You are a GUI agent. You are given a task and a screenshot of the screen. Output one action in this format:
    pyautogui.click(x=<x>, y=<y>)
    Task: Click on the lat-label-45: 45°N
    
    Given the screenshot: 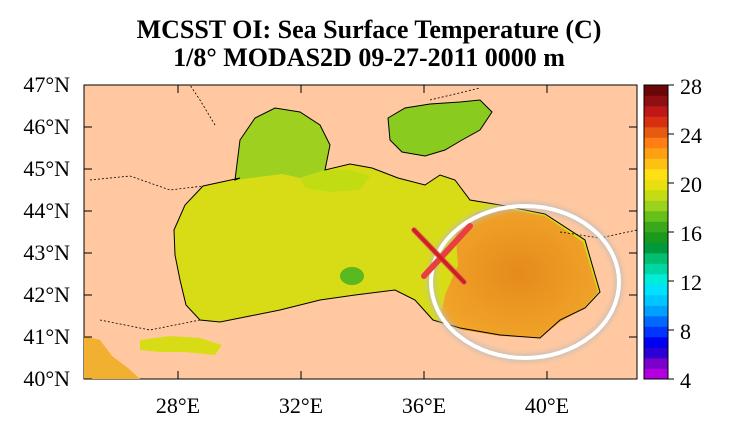 What is the action you would take?
    pyautogui.click(x=46, y=168)
    